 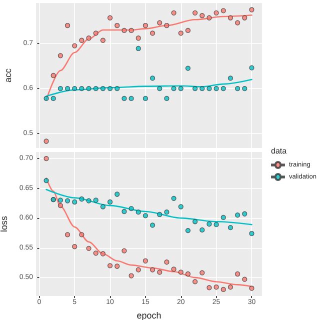 What do you see at coordinates (7, 75) in the screenshot?
I see `y-axis-title: acc` at bounding box center [7, 75].